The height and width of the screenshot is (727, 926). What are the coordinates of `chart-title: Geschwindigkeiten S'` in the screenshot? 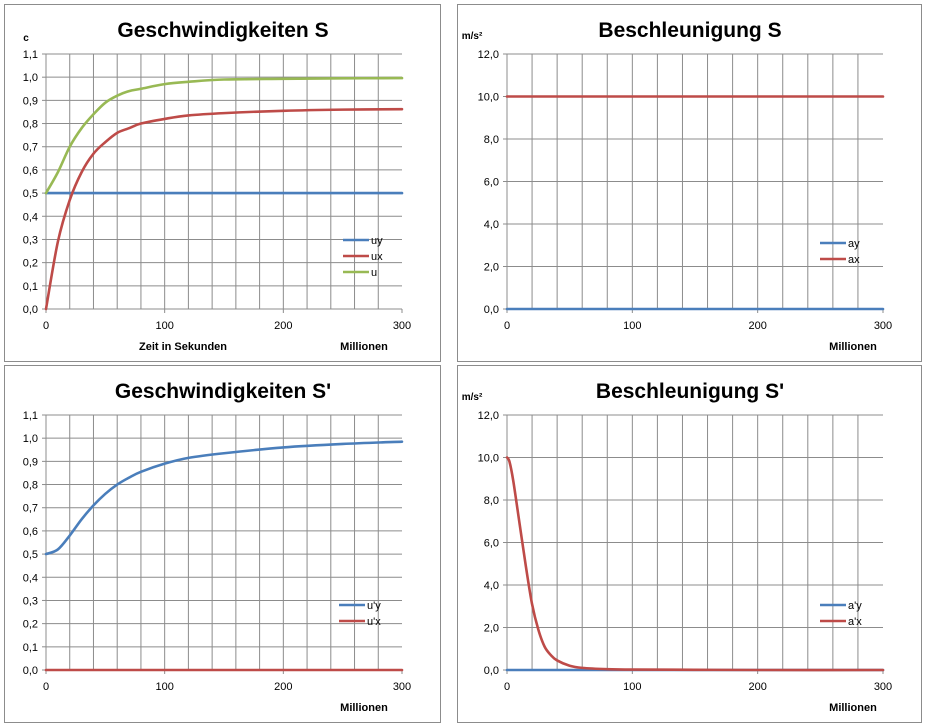 It's located at (223, 391).